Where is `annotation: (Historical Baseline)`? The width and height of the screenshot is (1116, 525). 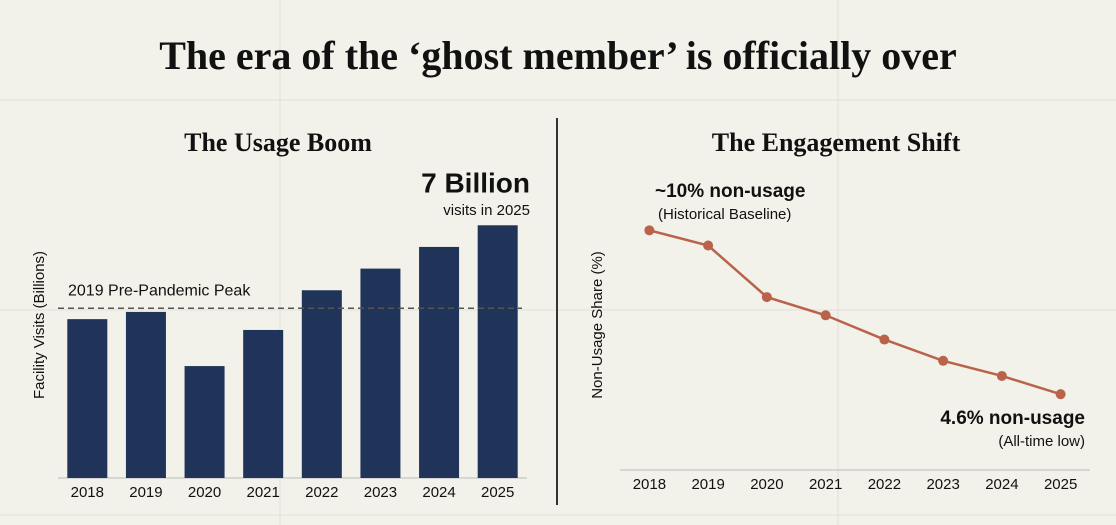
annotation: (Historical Baseline) is located at coordinates (724, 214).